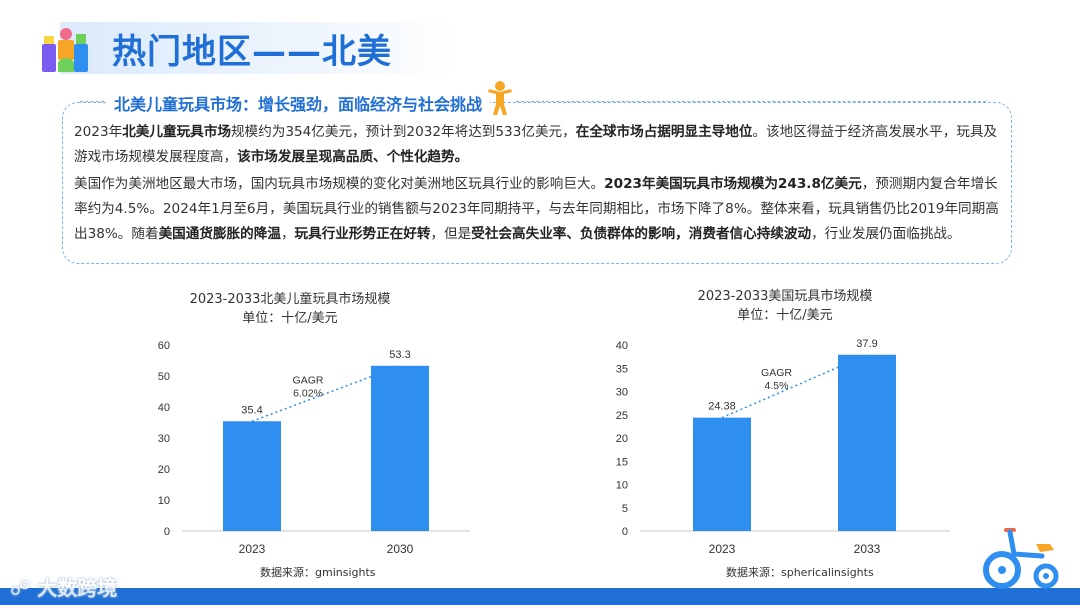  What do you see at coordinates (400, 448) in the screenshot?
I see `bar-2030` at bounding box center [400, 448].